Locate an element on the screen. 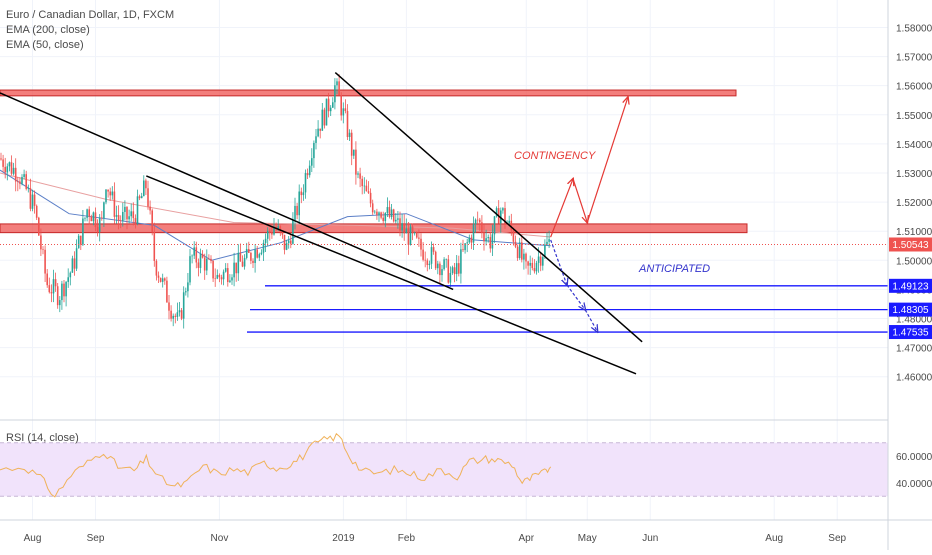 Image resolution: width=932 pixels, height=555 pixels. resistance-zone is located at coordinates (374, 228).